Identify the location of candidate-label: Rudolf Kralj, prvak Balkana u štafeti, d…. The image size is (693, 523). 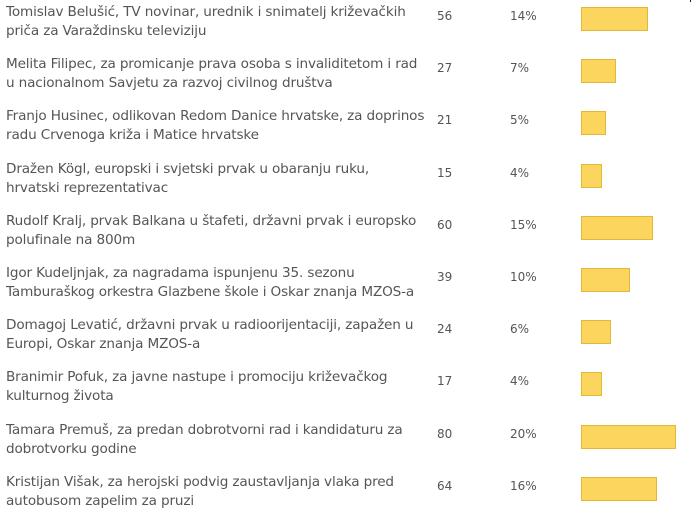
(211, 230).